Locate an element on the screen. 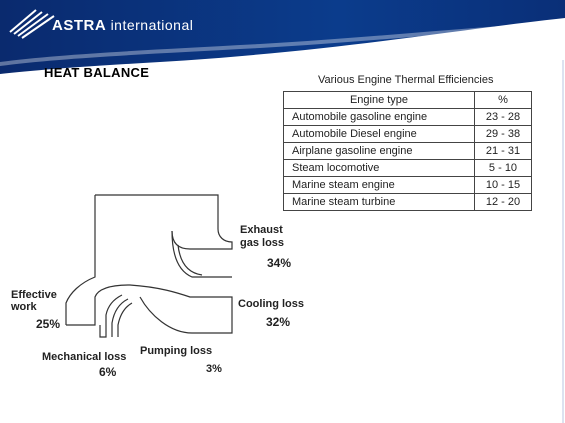  table-row: Marine steam engine 10 - 15 is located at coordinates (407, 185).